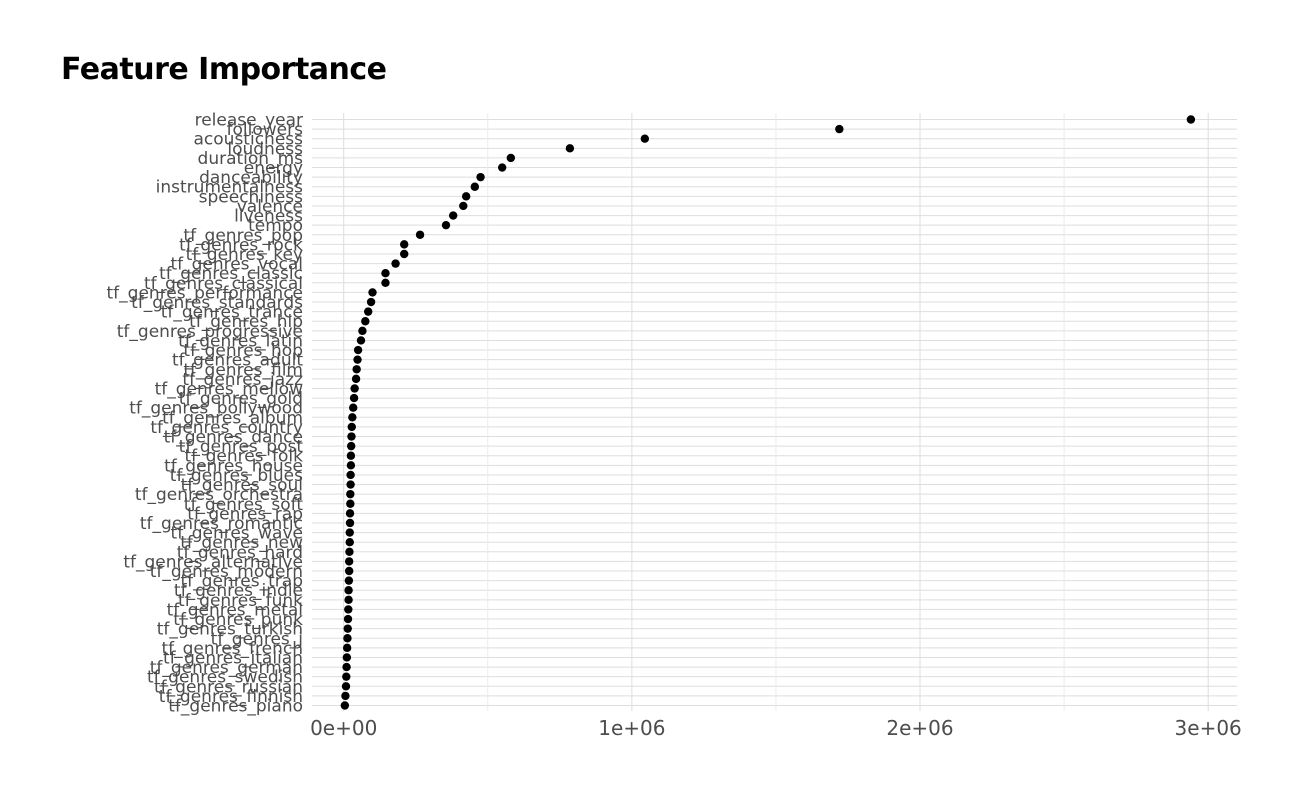 The height and width of the screenshot is (800, 1296). I want to click on y-tick-label: duration_ms, so click(251, 159).